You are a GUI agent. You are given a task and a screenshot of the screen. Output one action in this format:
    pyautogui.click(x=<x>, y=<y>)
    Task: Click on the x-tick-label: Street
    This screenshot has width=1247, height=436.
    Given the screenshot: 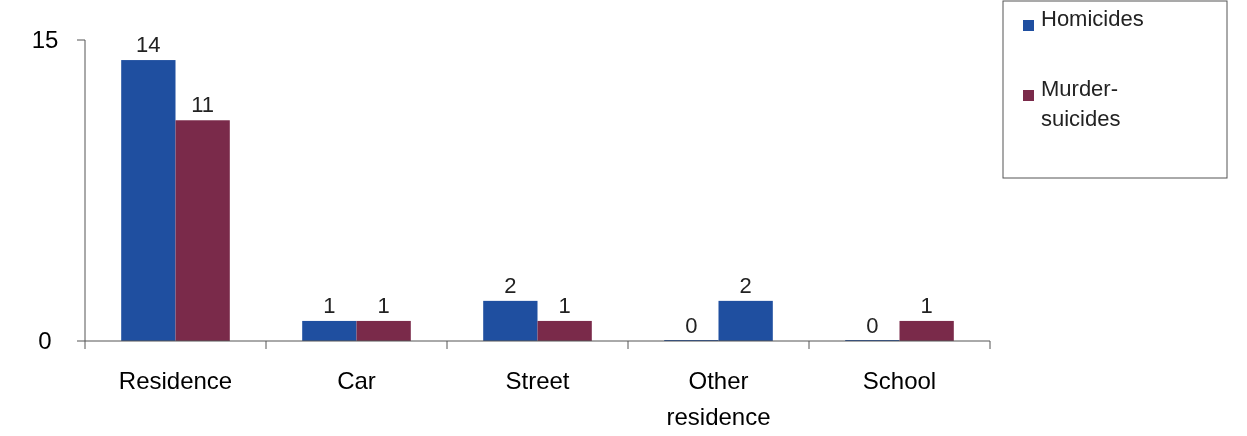 What is the action you would take?
    pyautogui.click(x=537, y=380)
    